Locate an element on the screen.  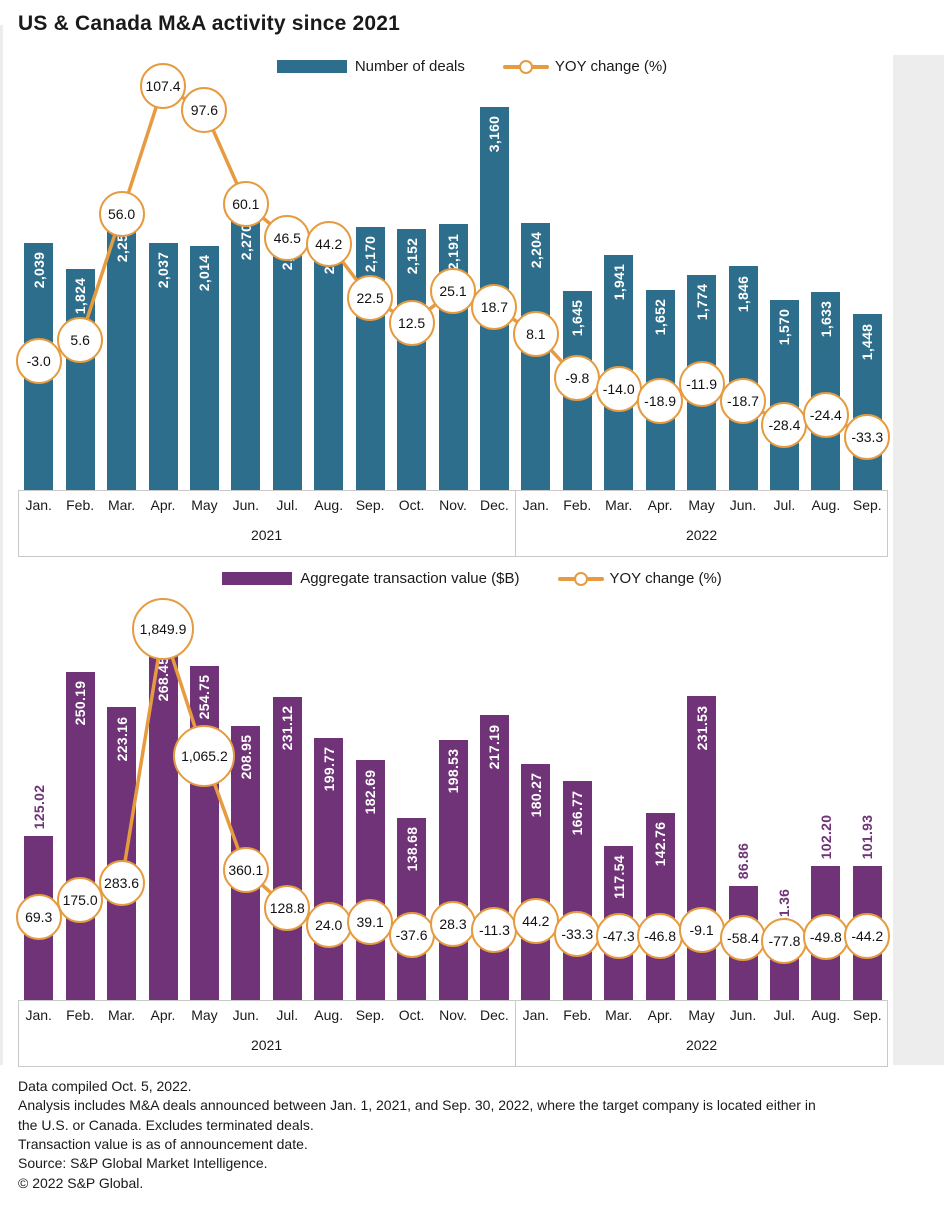
deals-bar-swatch is located at coordinates (311, 66).